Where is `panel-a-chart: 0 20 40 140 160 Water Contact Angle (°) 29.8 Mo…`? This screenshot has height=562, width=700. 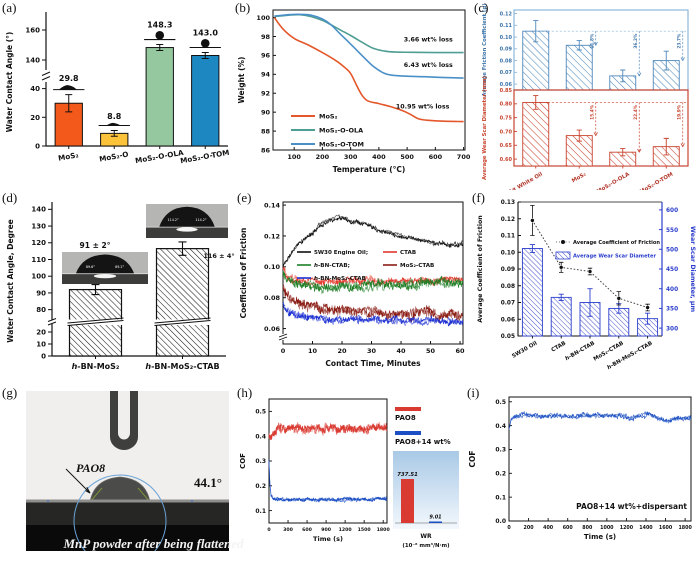 panel-a-chart: 0 20 40 140 160 Water Contact Angle (°) 29.8 Mo… is located at coordinates (117, 88).